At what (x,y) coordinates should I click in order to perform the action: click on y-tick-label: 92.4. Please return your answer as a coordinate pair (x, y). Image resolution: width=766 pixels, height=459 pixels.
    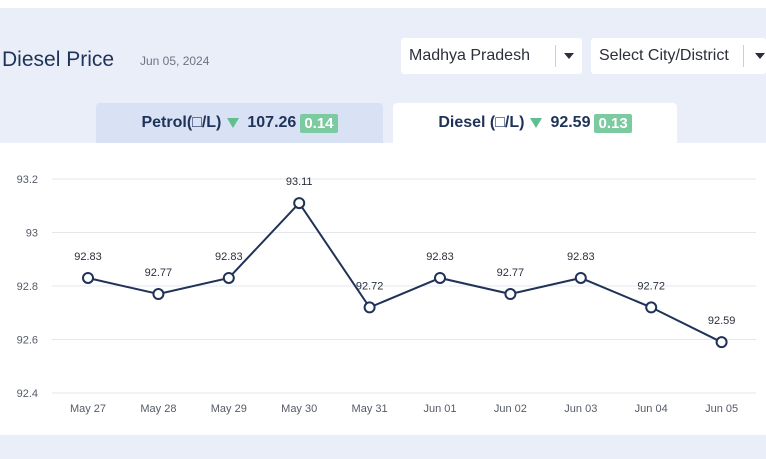
    Looking at the image, I should click on (27, 394).